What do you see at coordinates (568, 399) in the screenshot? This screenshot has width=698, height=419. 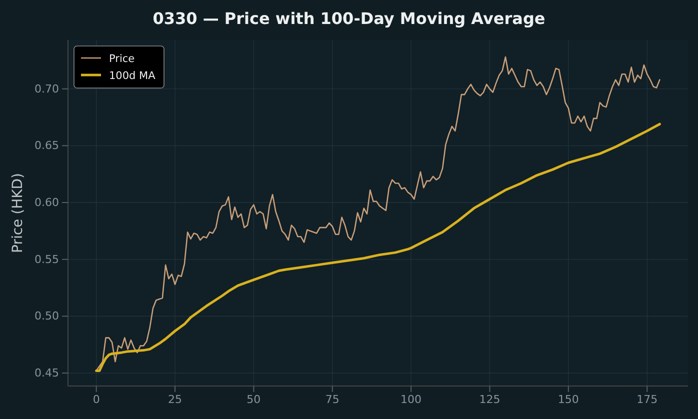 I see `x-tick-label: 150` at bounding box center [568, 399].